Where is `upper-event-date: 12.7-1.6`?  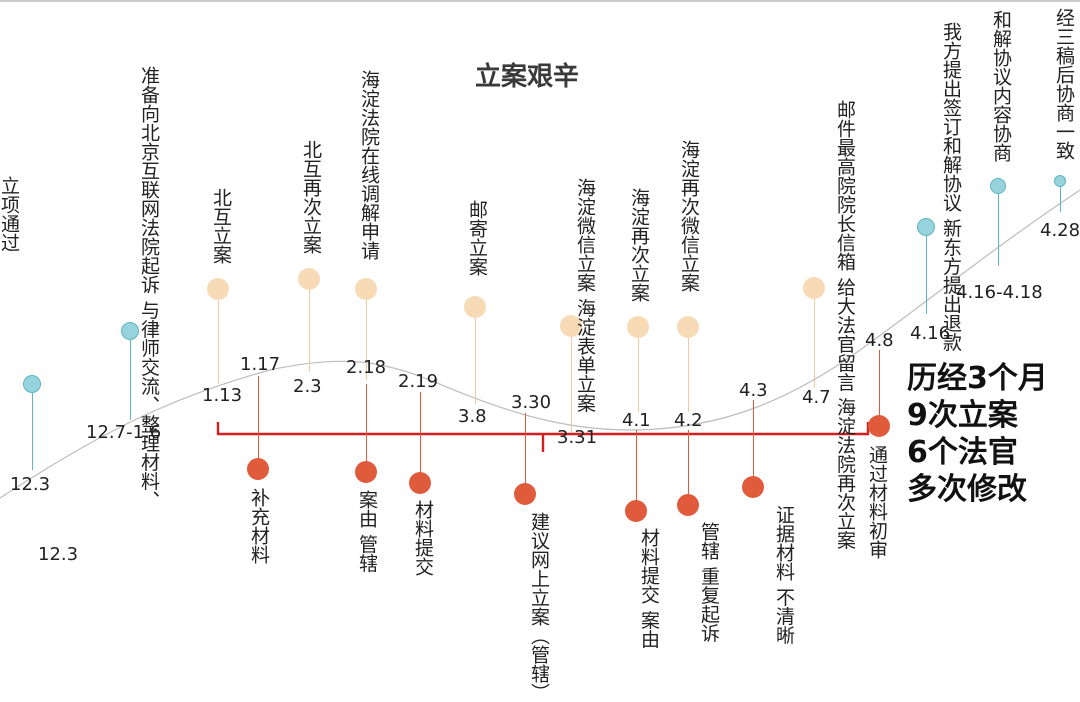
upper-event-date: 12.7-1.6 is located at coordinates (124, 432).